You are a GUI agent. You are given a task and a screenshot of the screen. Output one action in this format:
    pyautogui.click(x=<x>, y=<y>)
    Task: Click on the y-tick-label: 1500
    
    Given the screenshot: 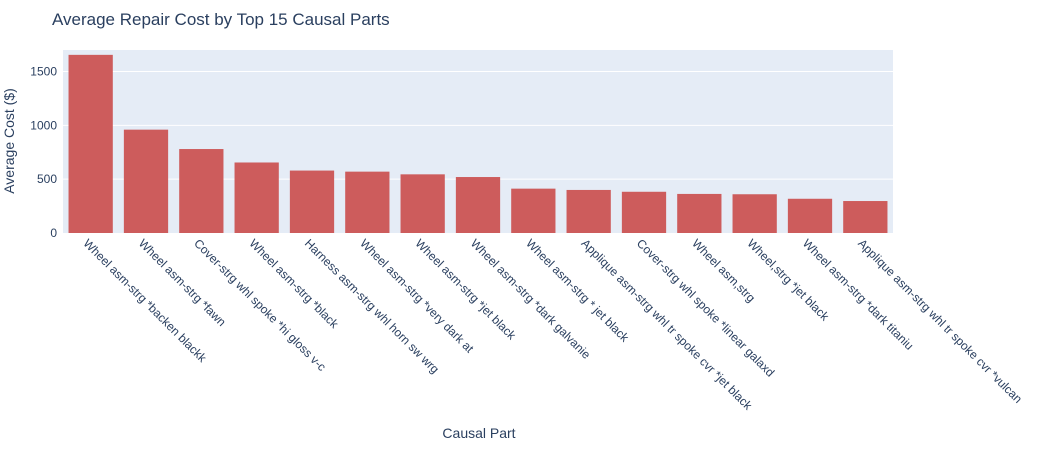 What is the action you would take?
    pyautogui.click(x=43, y=72)
    